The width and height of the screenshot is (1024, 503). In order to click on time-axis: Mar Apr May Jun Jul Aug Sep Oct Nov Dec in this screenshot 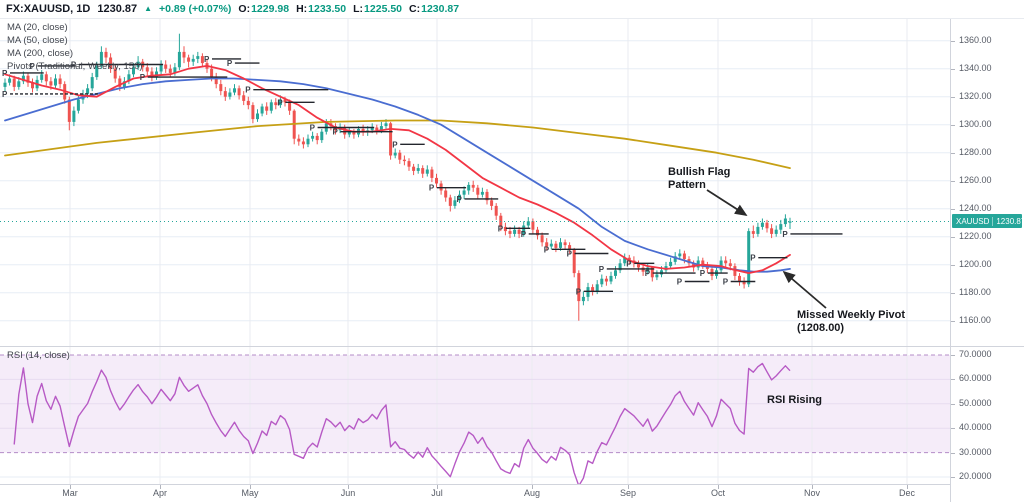, I will do `click(475, 493)`.